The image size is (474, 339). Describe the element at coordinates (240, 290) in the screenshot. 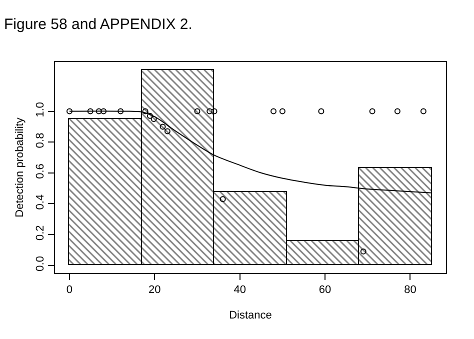

I see `x-tick-label: 40` at that location.